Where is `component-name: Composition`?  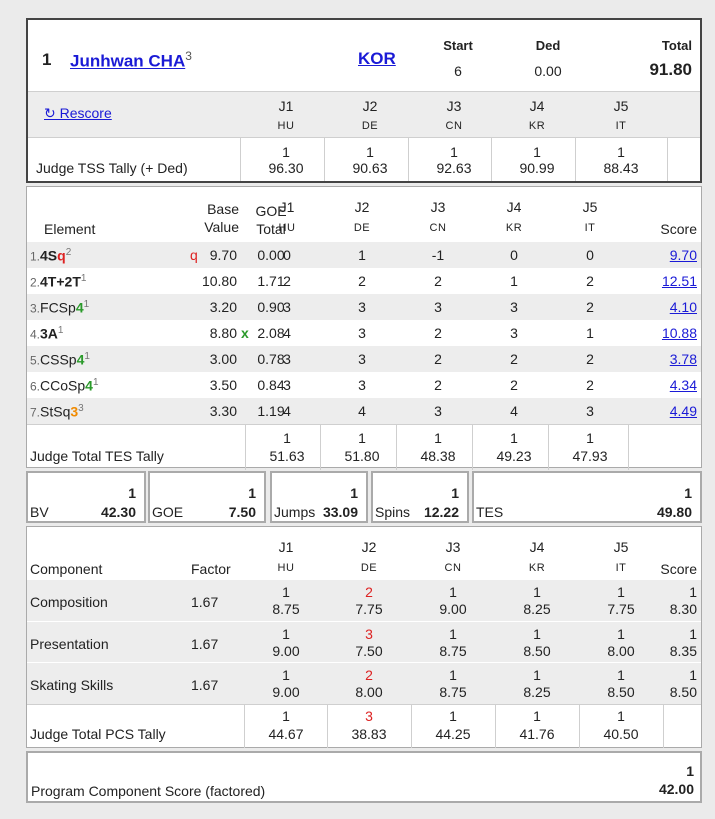
component-name: Composition is located at coordinates (69, 602).